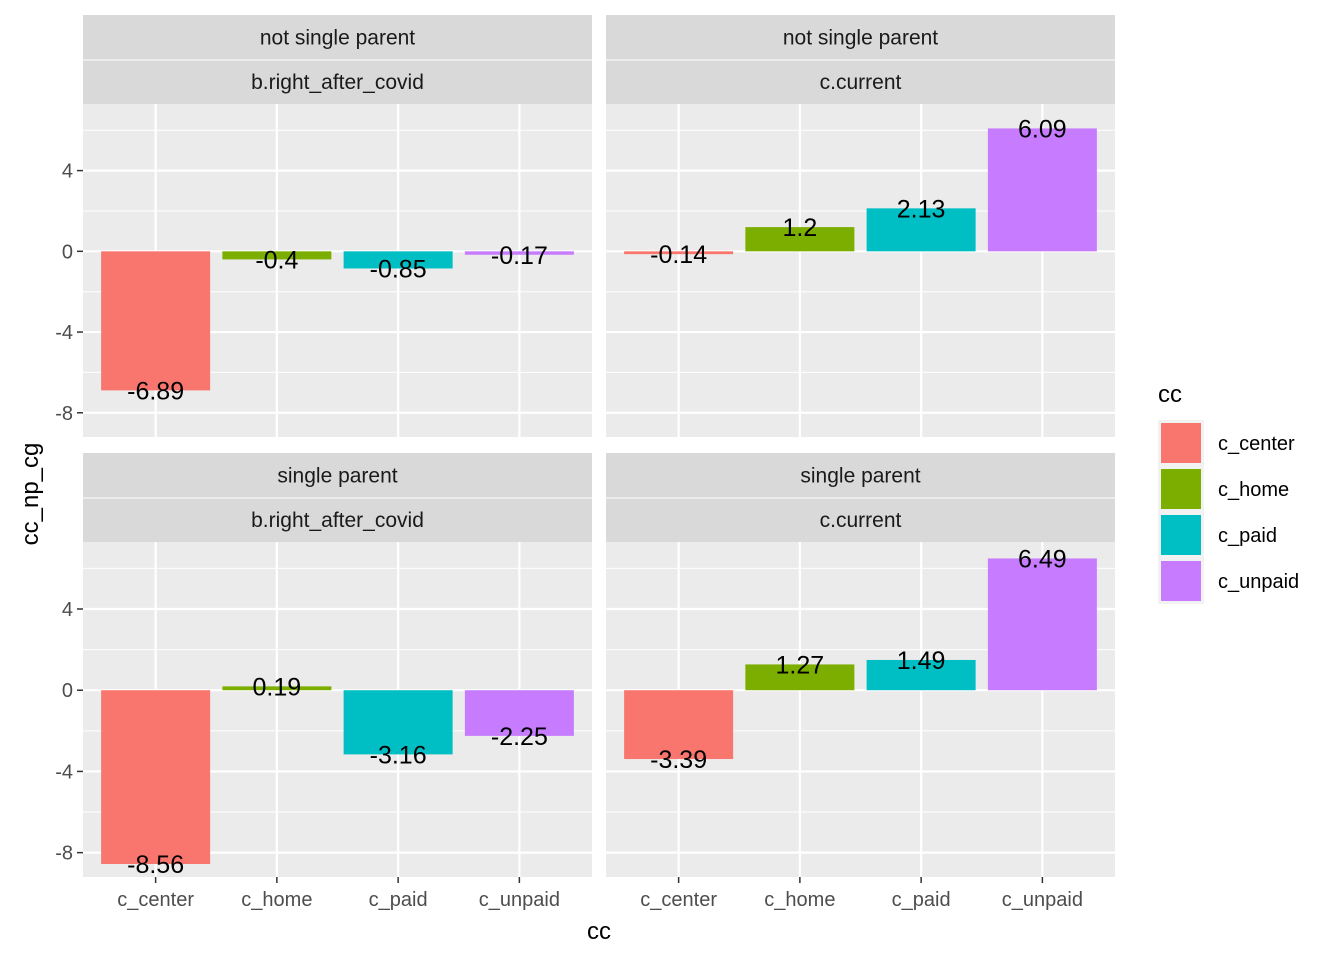  What do you see at coordinates (799, 228) in the screenshot?
I see `bar-value-label: 1.2` at bounding box center [799, 228].